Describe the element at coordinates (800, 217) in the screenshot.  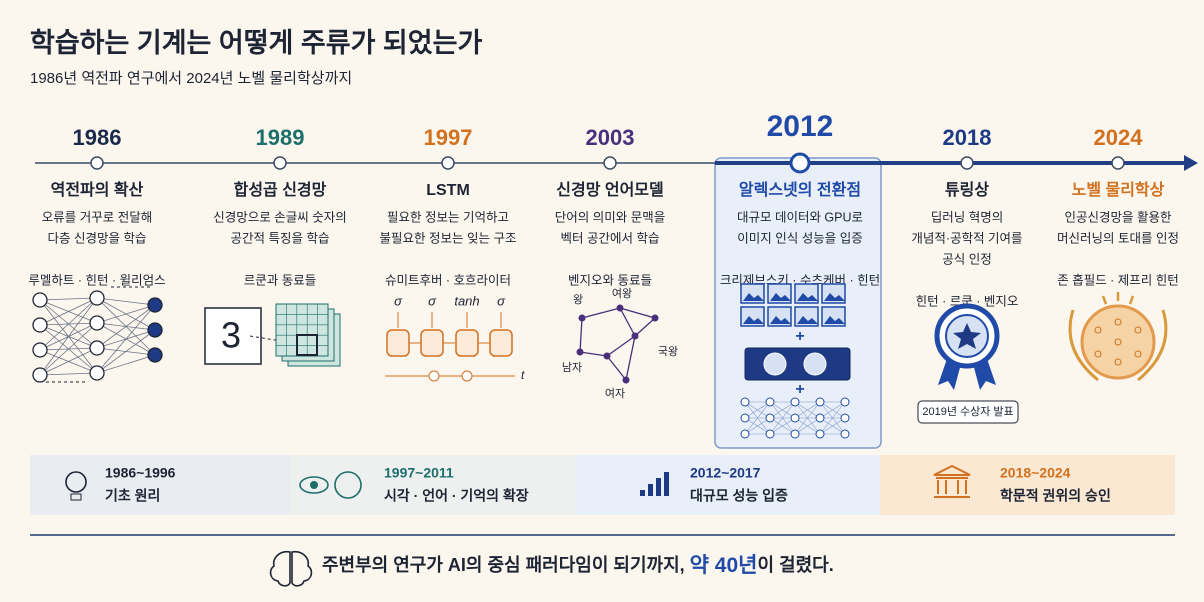
I see `event-description: 대규모 데이터와 GPU로` at that location.